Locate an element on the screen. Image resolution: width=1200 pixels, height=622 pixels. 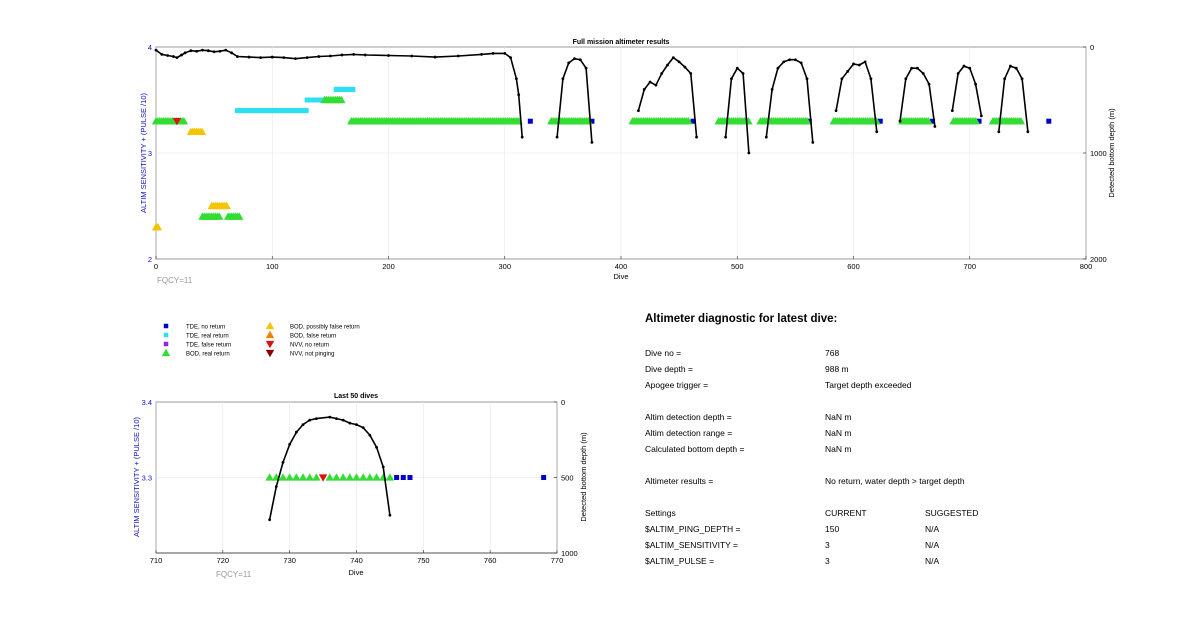
legend-triangle-up-icon is located at coordinates (270, 334).